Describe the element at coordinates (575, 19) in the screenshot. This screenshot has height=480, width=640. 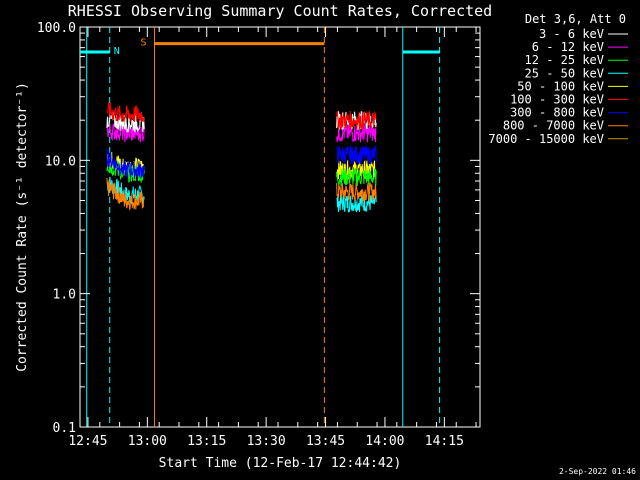
I see `legend-header: Det 3,6, Att 0` at that location.